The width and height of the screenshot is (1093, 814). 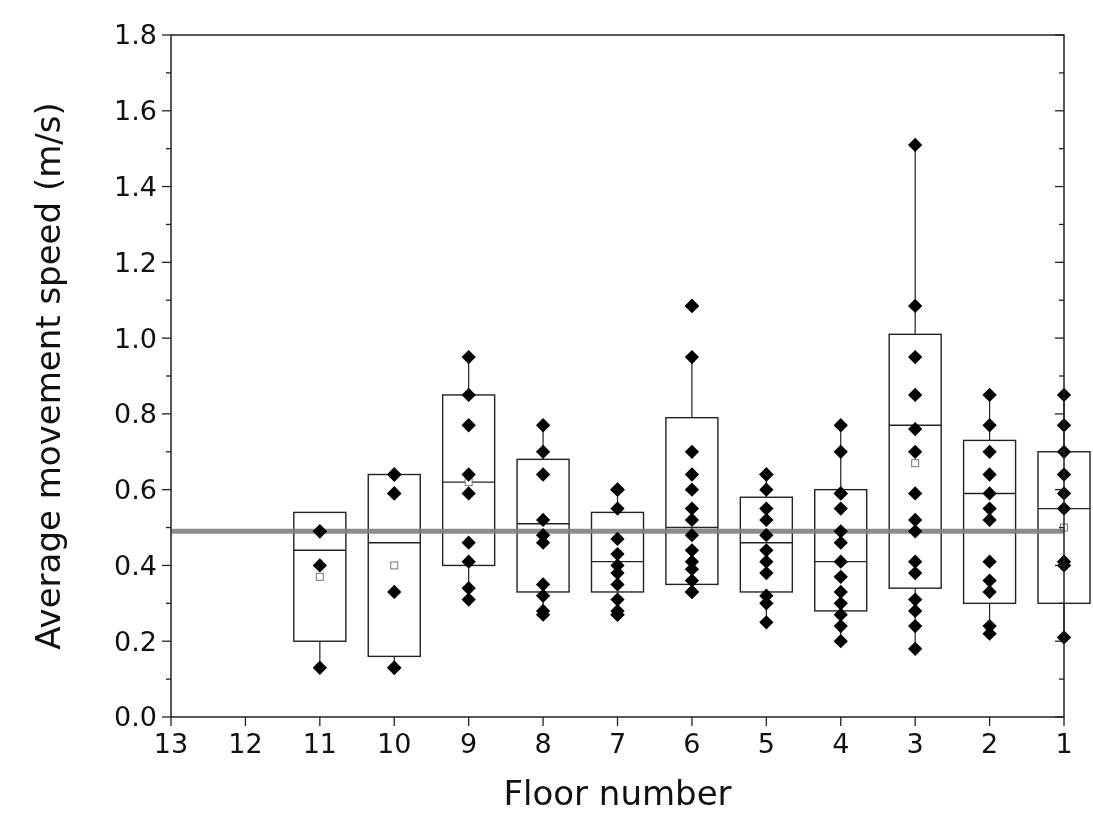 I want to click on y-tick-label: 1.4, so click(x=135, y=187).